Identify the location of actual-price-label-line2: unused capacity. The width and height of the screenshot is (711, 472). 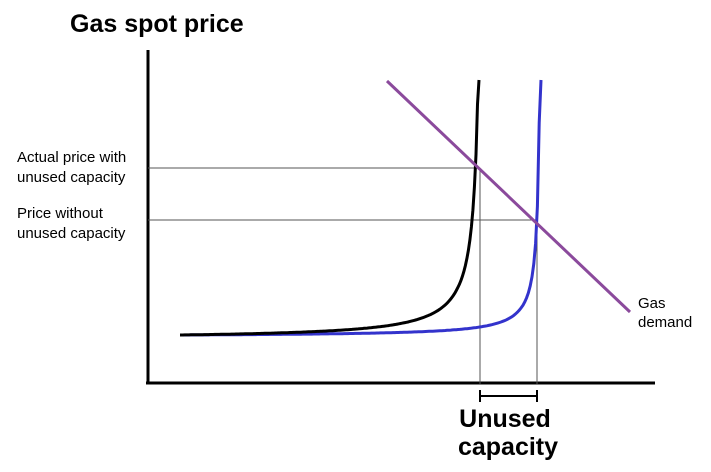
(71, 177).